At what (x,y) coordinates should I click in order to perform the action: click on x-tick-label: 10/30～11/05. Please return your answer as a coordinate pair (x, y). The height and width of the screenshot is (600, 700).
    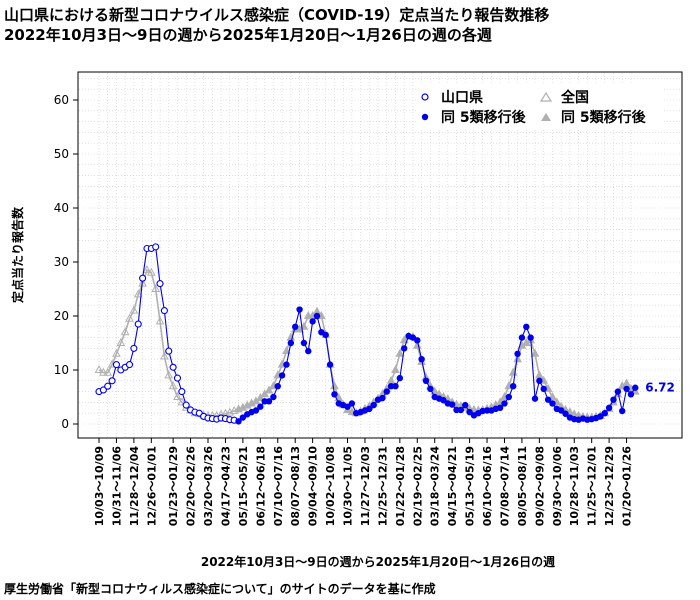
    Looking at the image, I should click on (348, 486).